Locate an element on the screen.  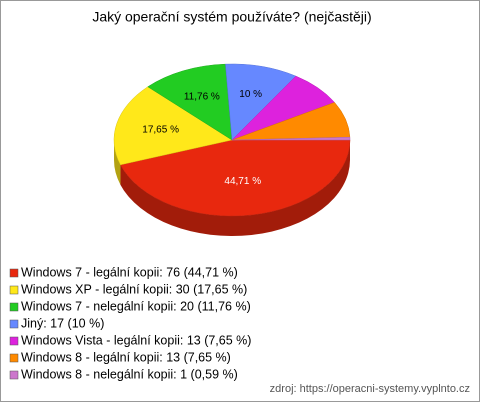
slice-label: 17,65 % is located at coordinates (160, 129).